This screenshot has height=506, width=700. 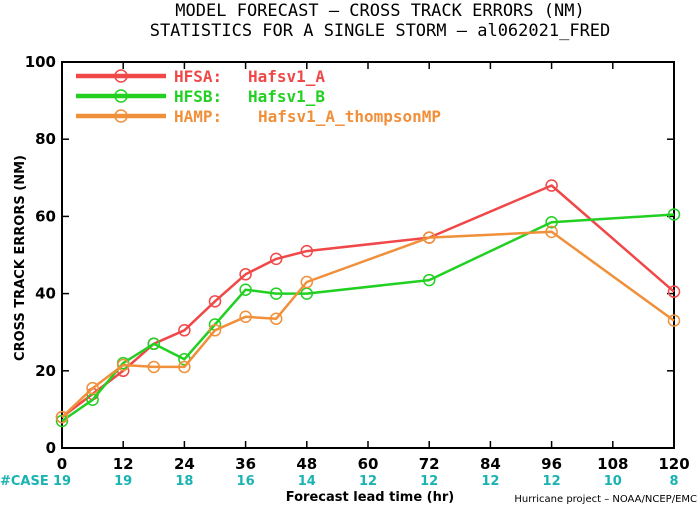 I want to click on x-tick-label: 84, so click(x=490, y=464).